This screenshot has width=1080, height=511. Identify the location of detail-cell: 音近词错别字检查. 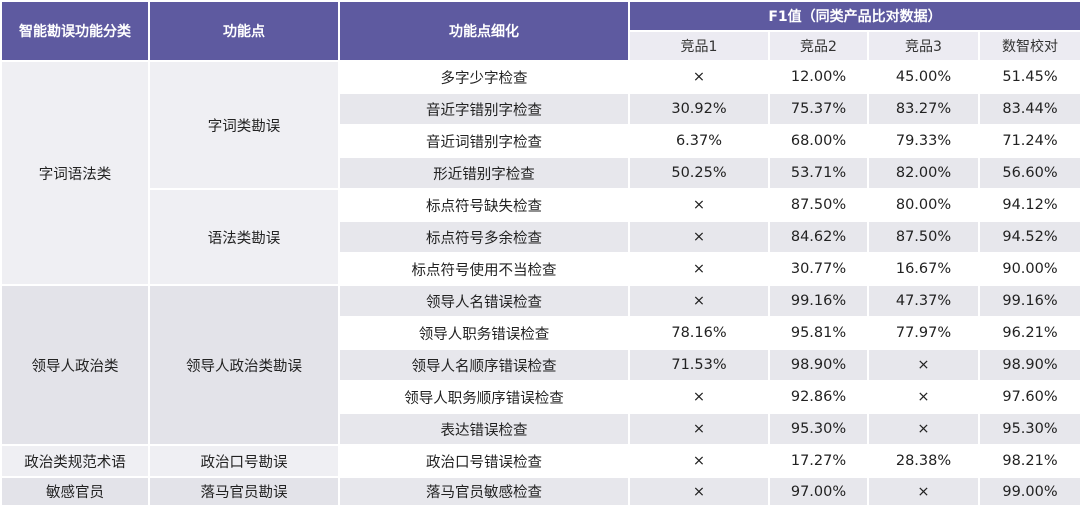
(484, 141).